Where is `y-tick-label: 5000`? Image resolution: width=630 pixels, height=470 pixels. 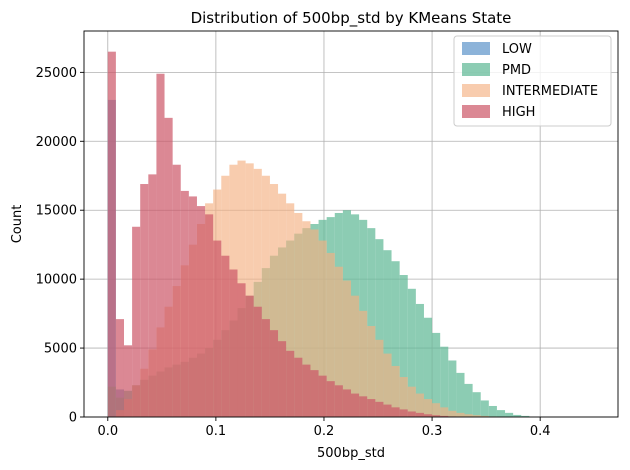
y-tick-label: 5000 is located at coordinates (60, 349).